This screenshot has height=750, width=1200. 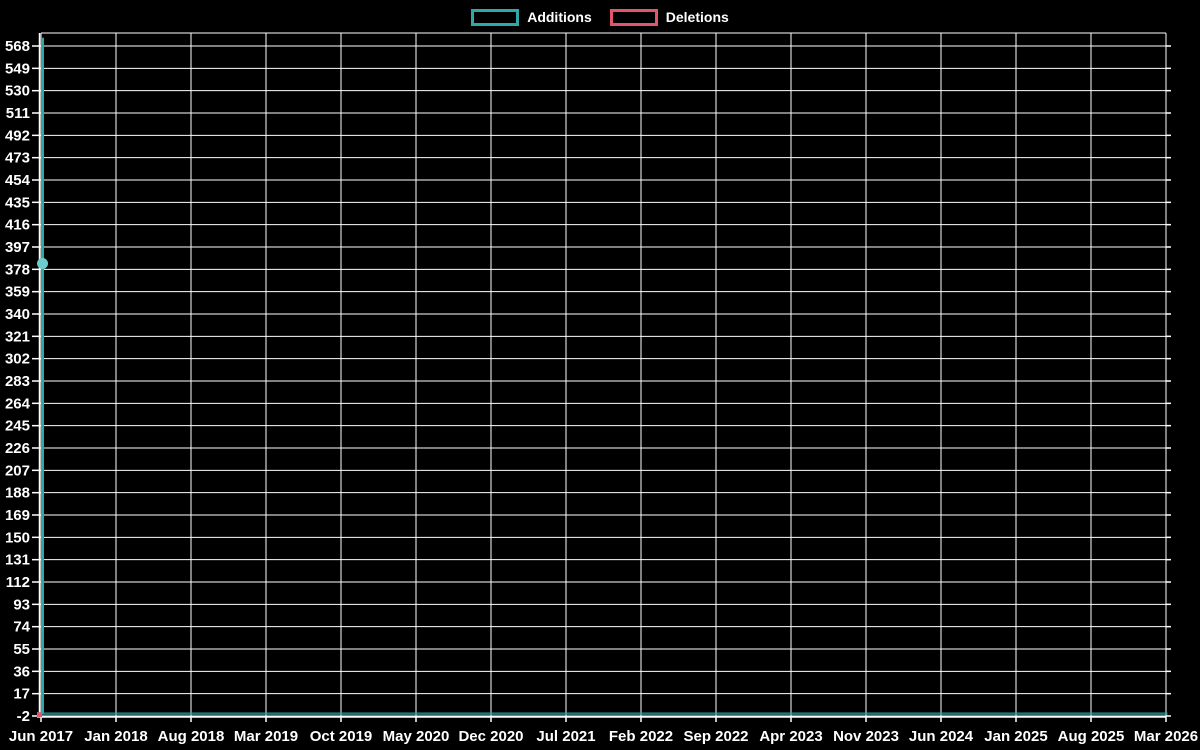 I want to click on y-axis-label: 321, so click(x=17, y=336).